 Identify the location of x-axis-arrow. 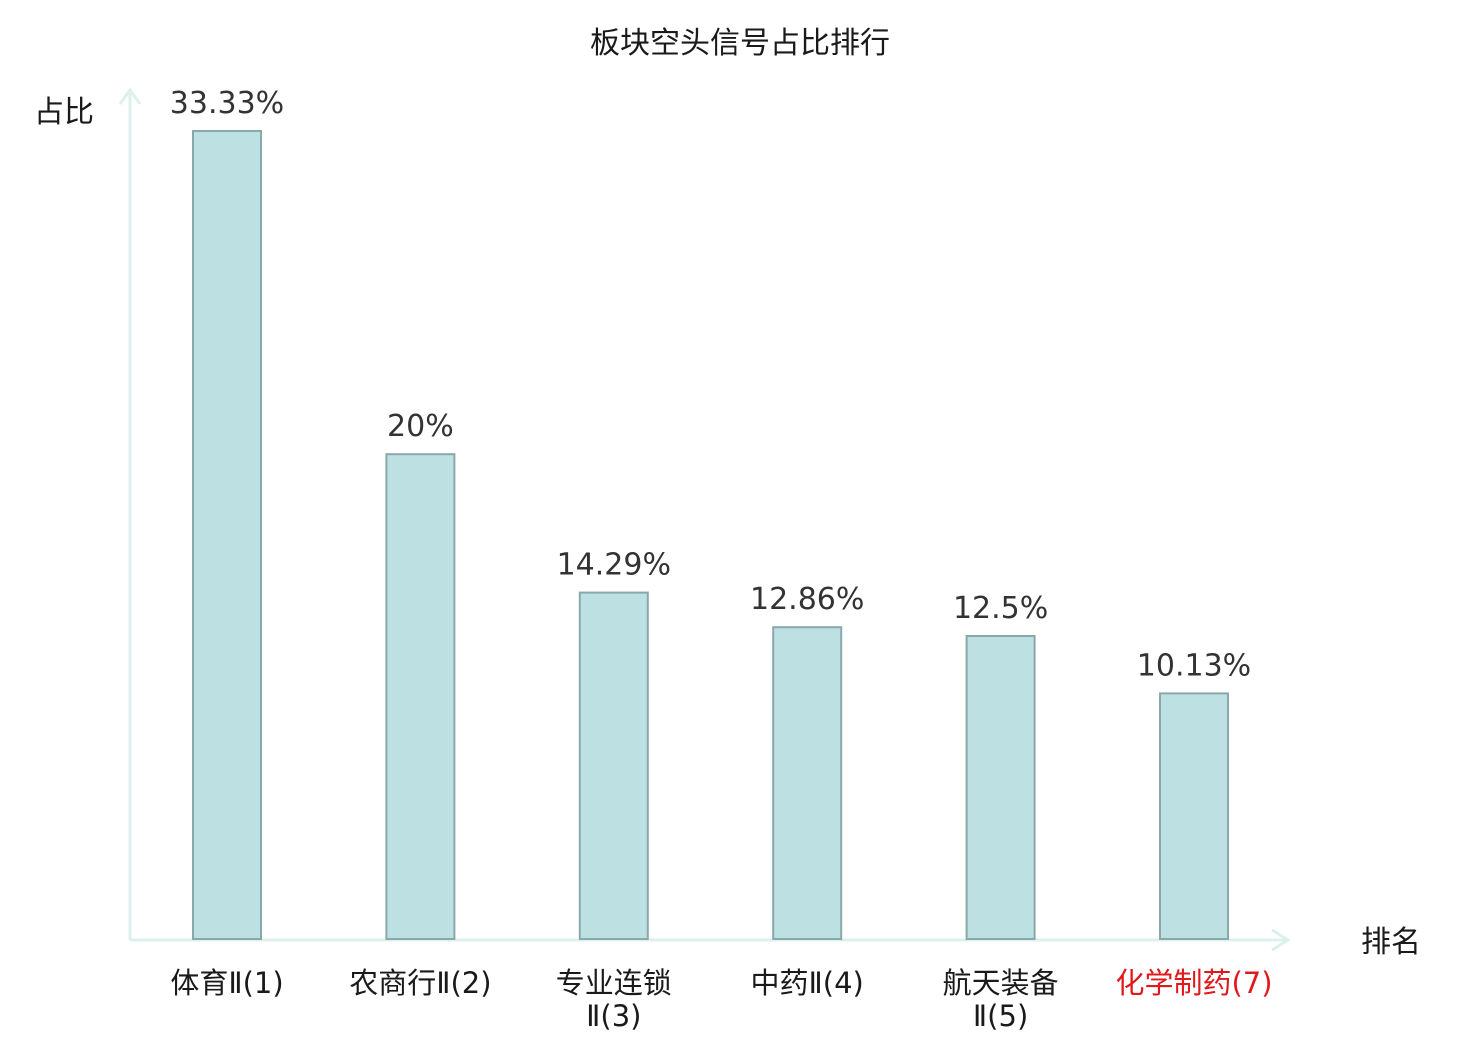
(1281, 940).